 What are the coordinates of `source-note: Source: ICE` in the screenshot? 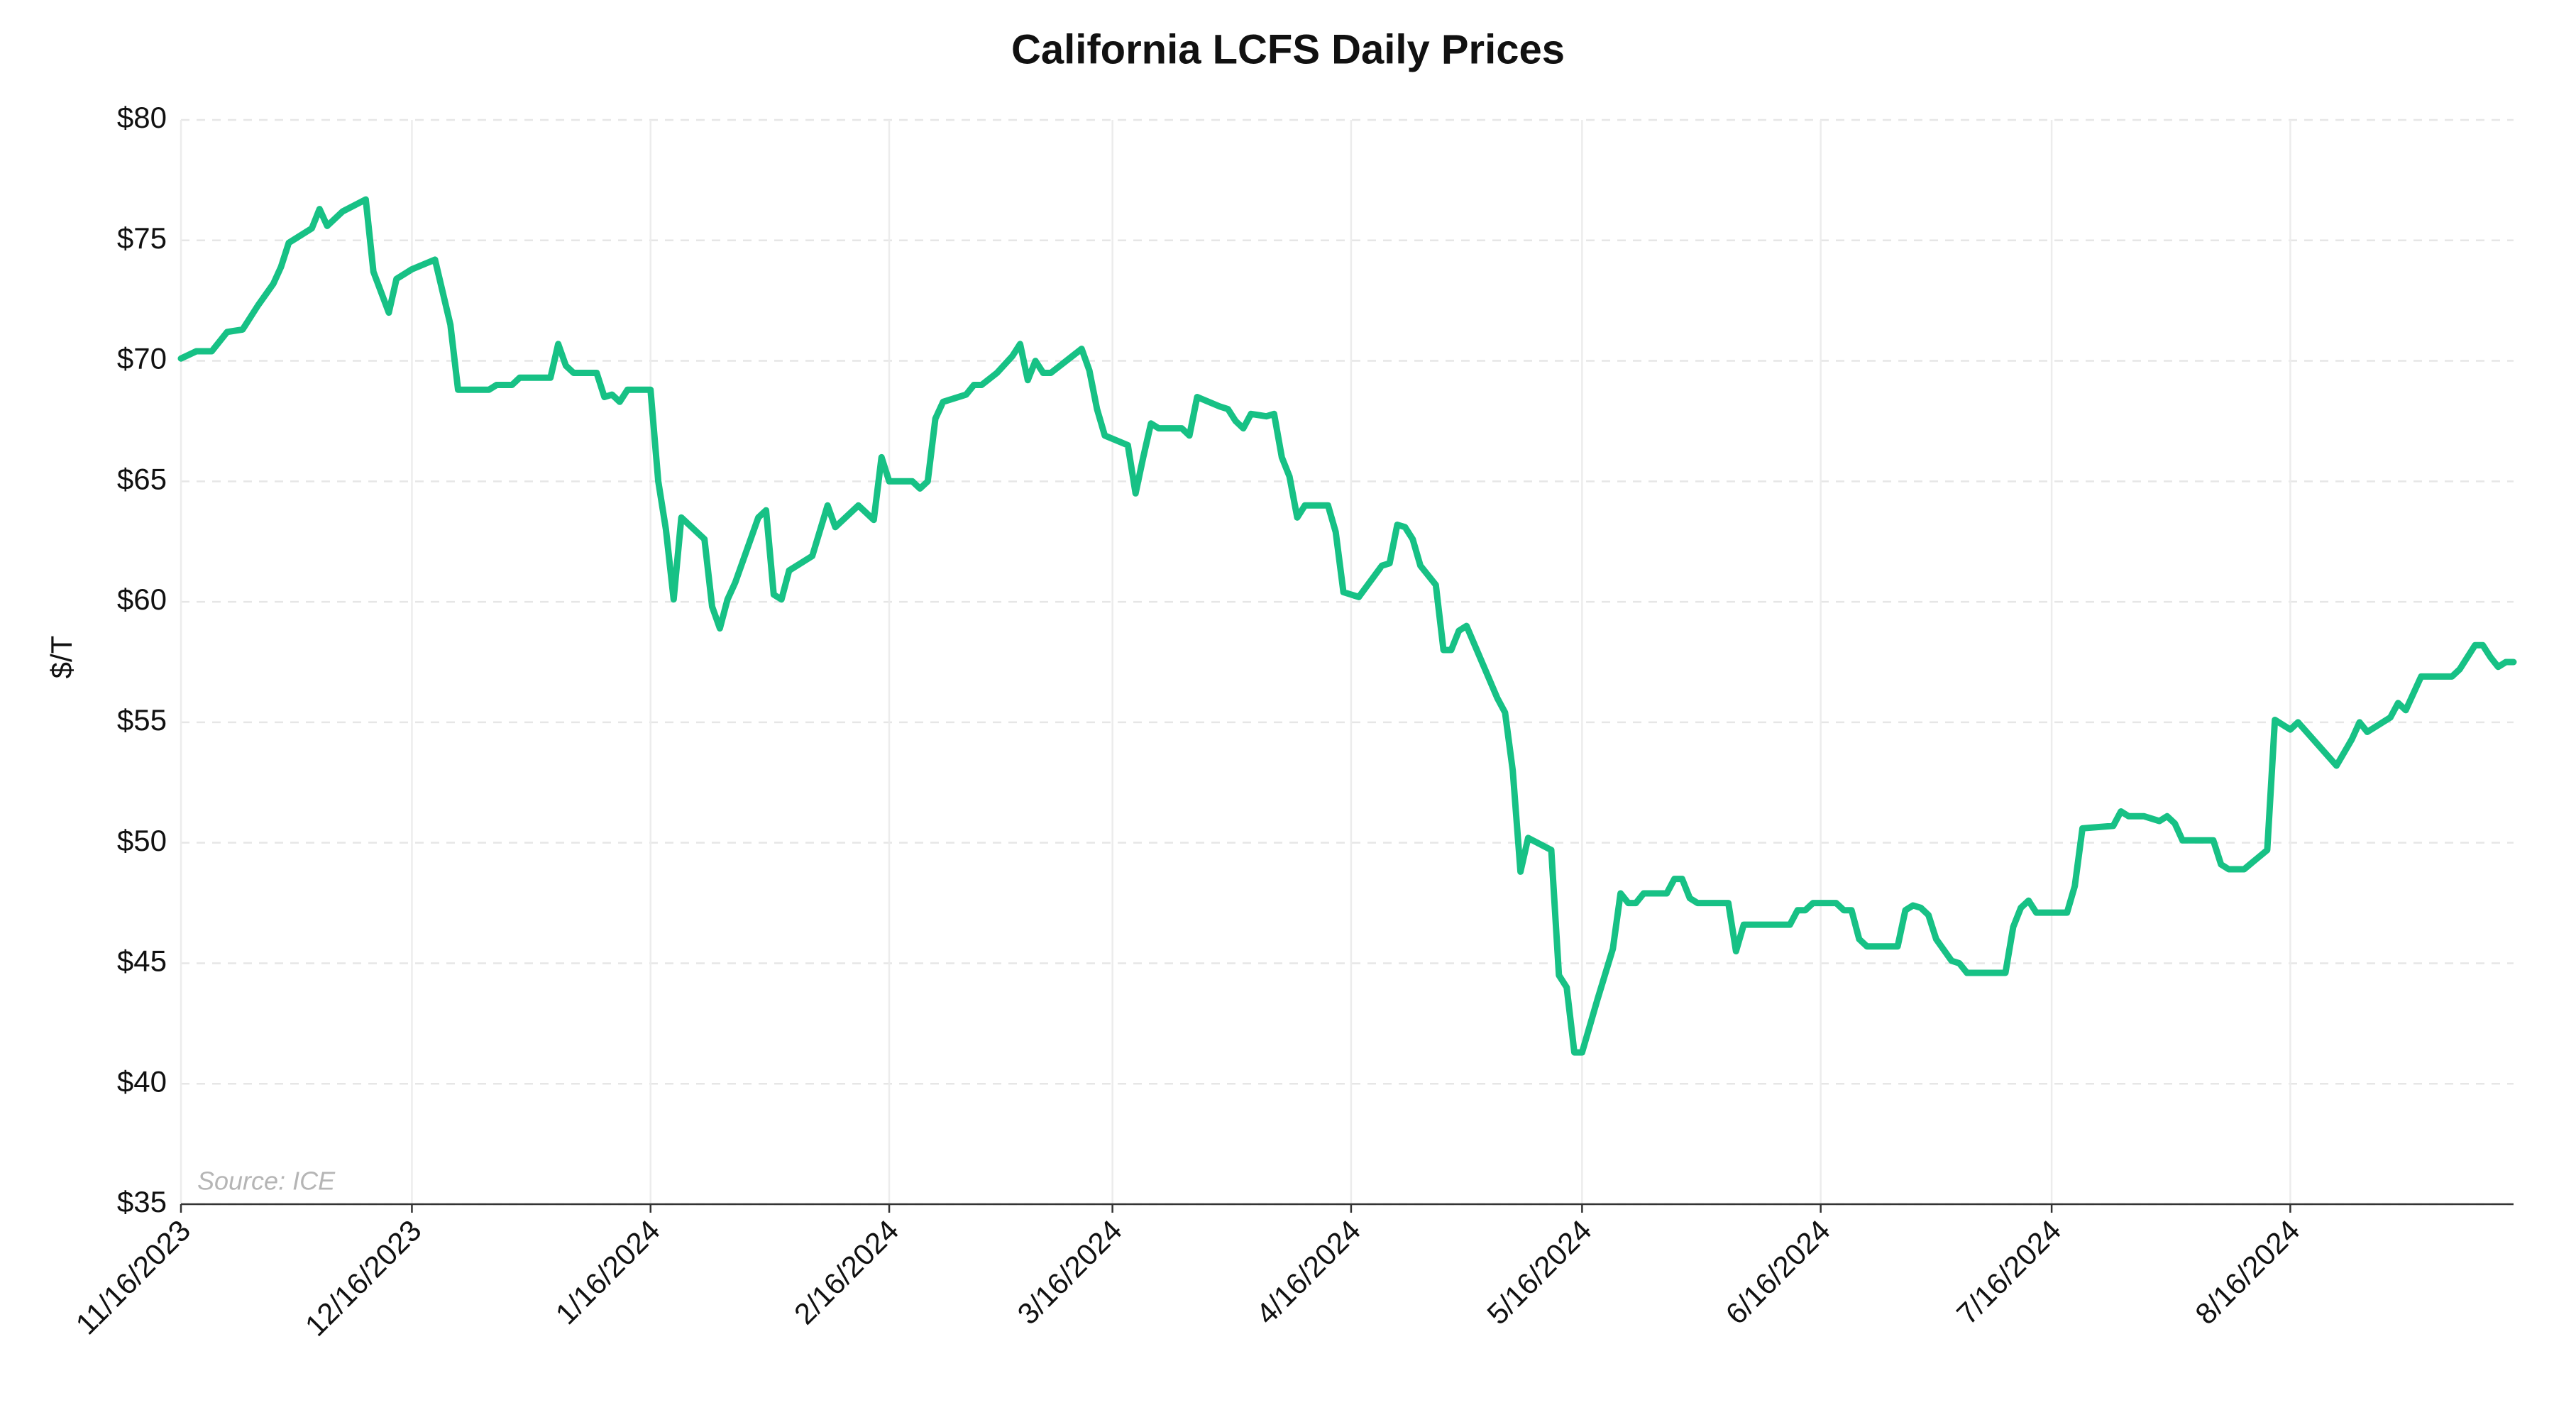 It's located at (266, 1181).